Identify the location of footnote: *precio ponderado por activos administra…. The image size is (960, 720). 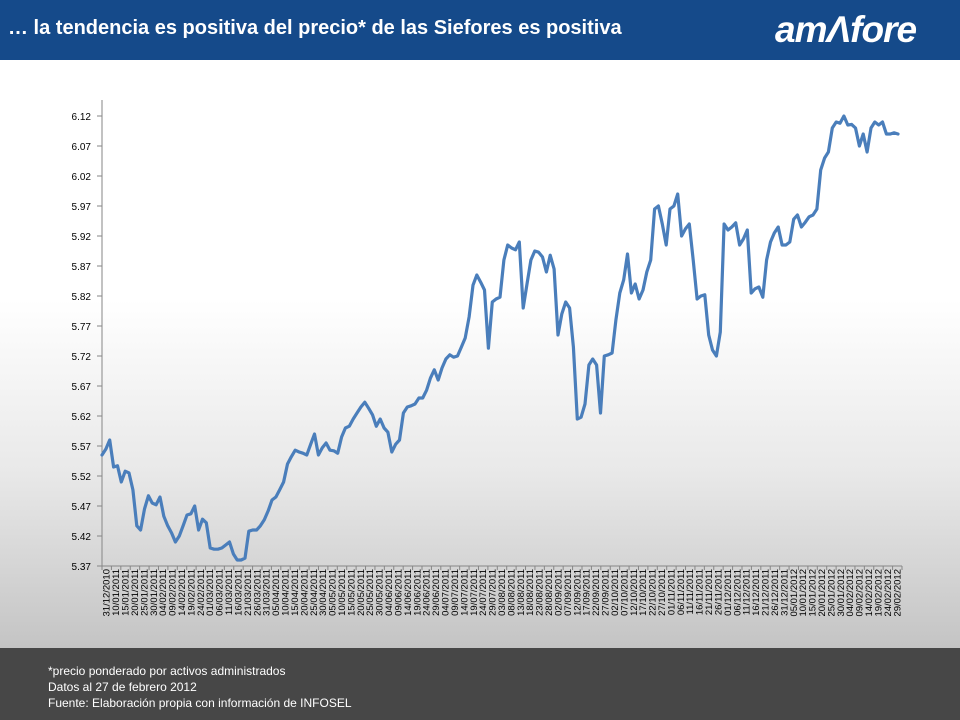
(167, 671).